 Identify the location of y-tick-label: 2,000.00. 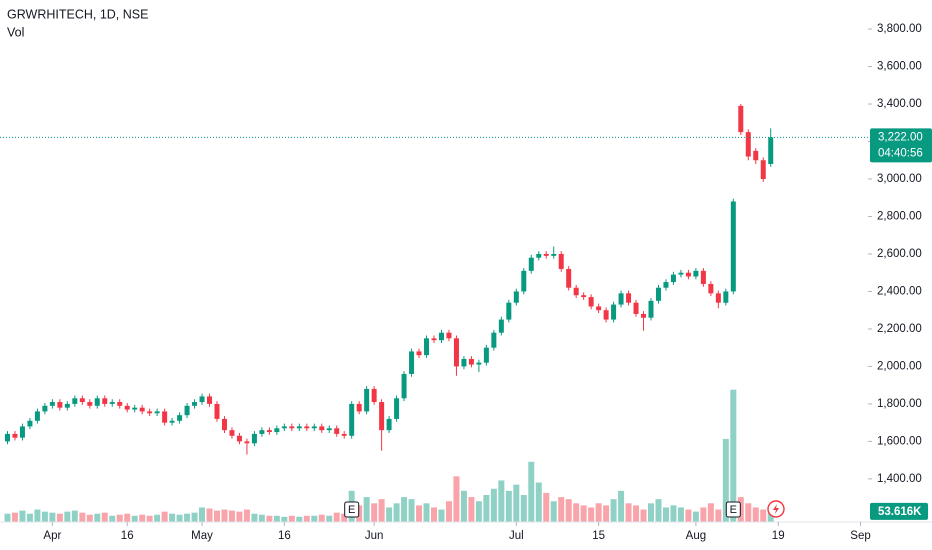
(899, 366).